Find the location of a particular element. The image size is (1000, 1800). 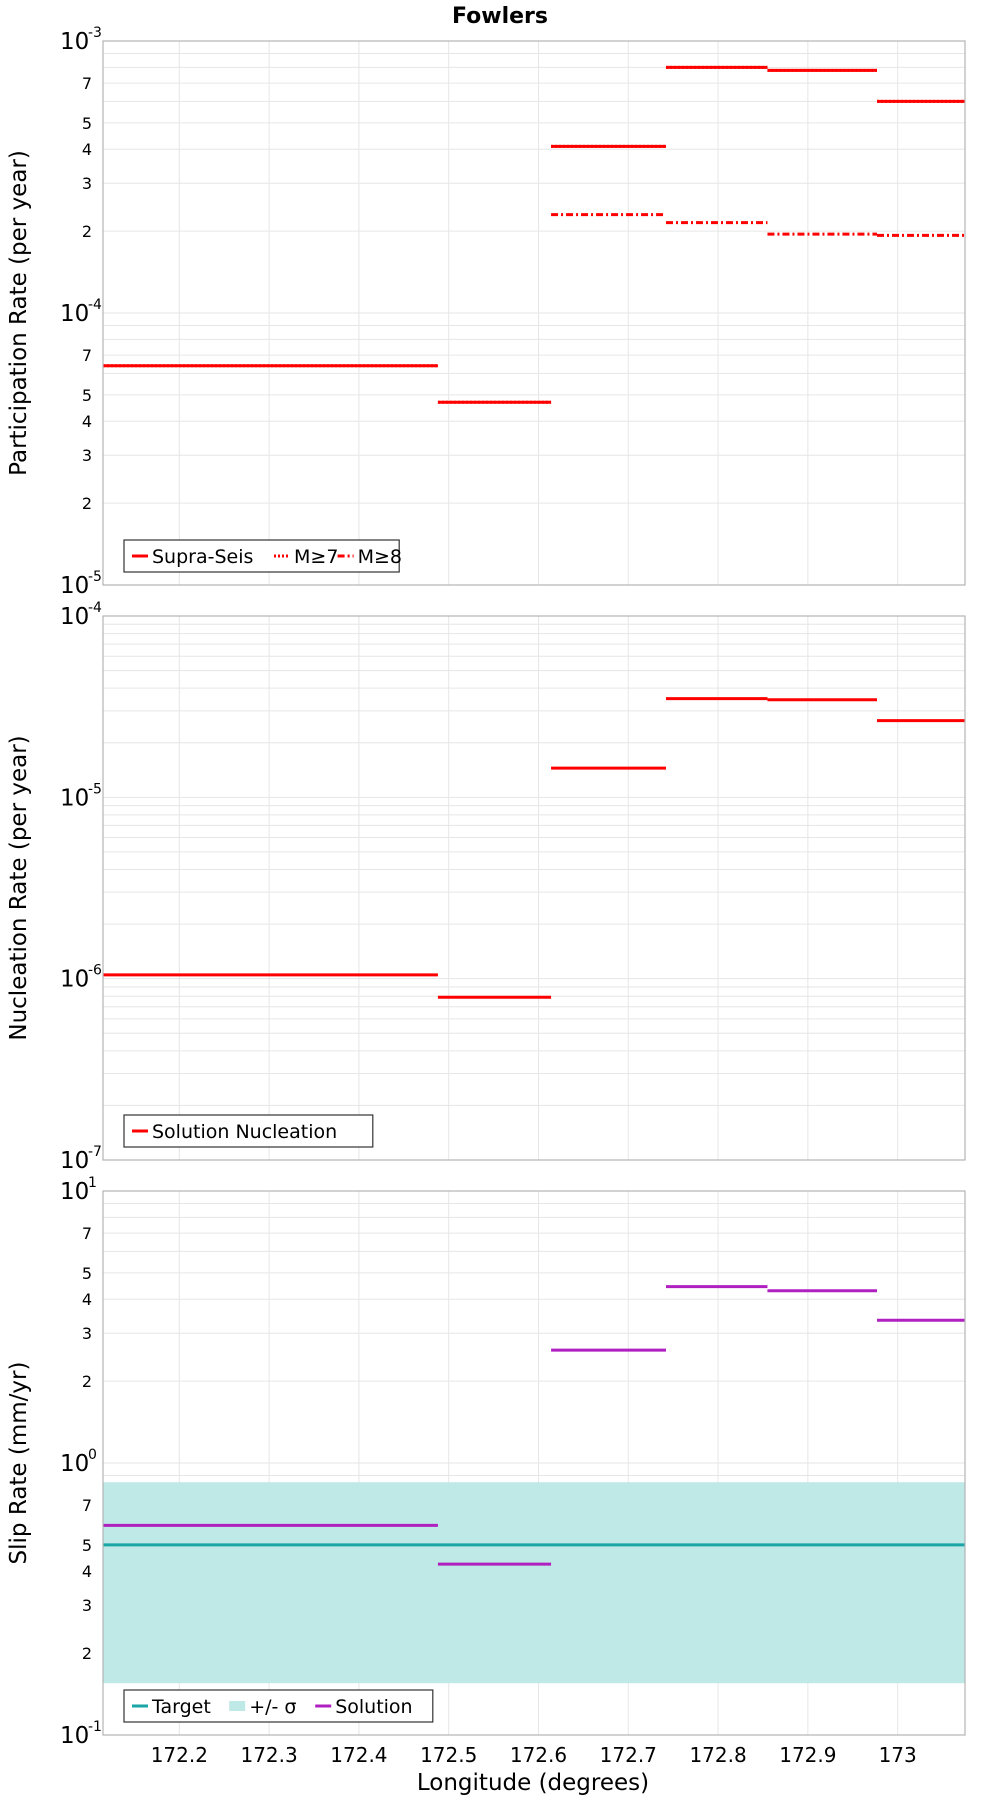

x-tick-label: 172.7 is located at coordinates (628, 1755).